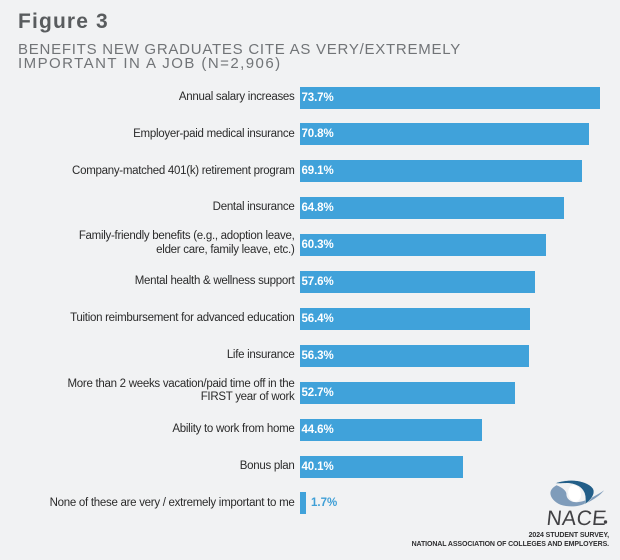 Image resolution: width=620 pixels, height=560 pixels. Describe the element at coordinates (576, 518) in the screenshot. I see `svg-text: NACE` at that location.